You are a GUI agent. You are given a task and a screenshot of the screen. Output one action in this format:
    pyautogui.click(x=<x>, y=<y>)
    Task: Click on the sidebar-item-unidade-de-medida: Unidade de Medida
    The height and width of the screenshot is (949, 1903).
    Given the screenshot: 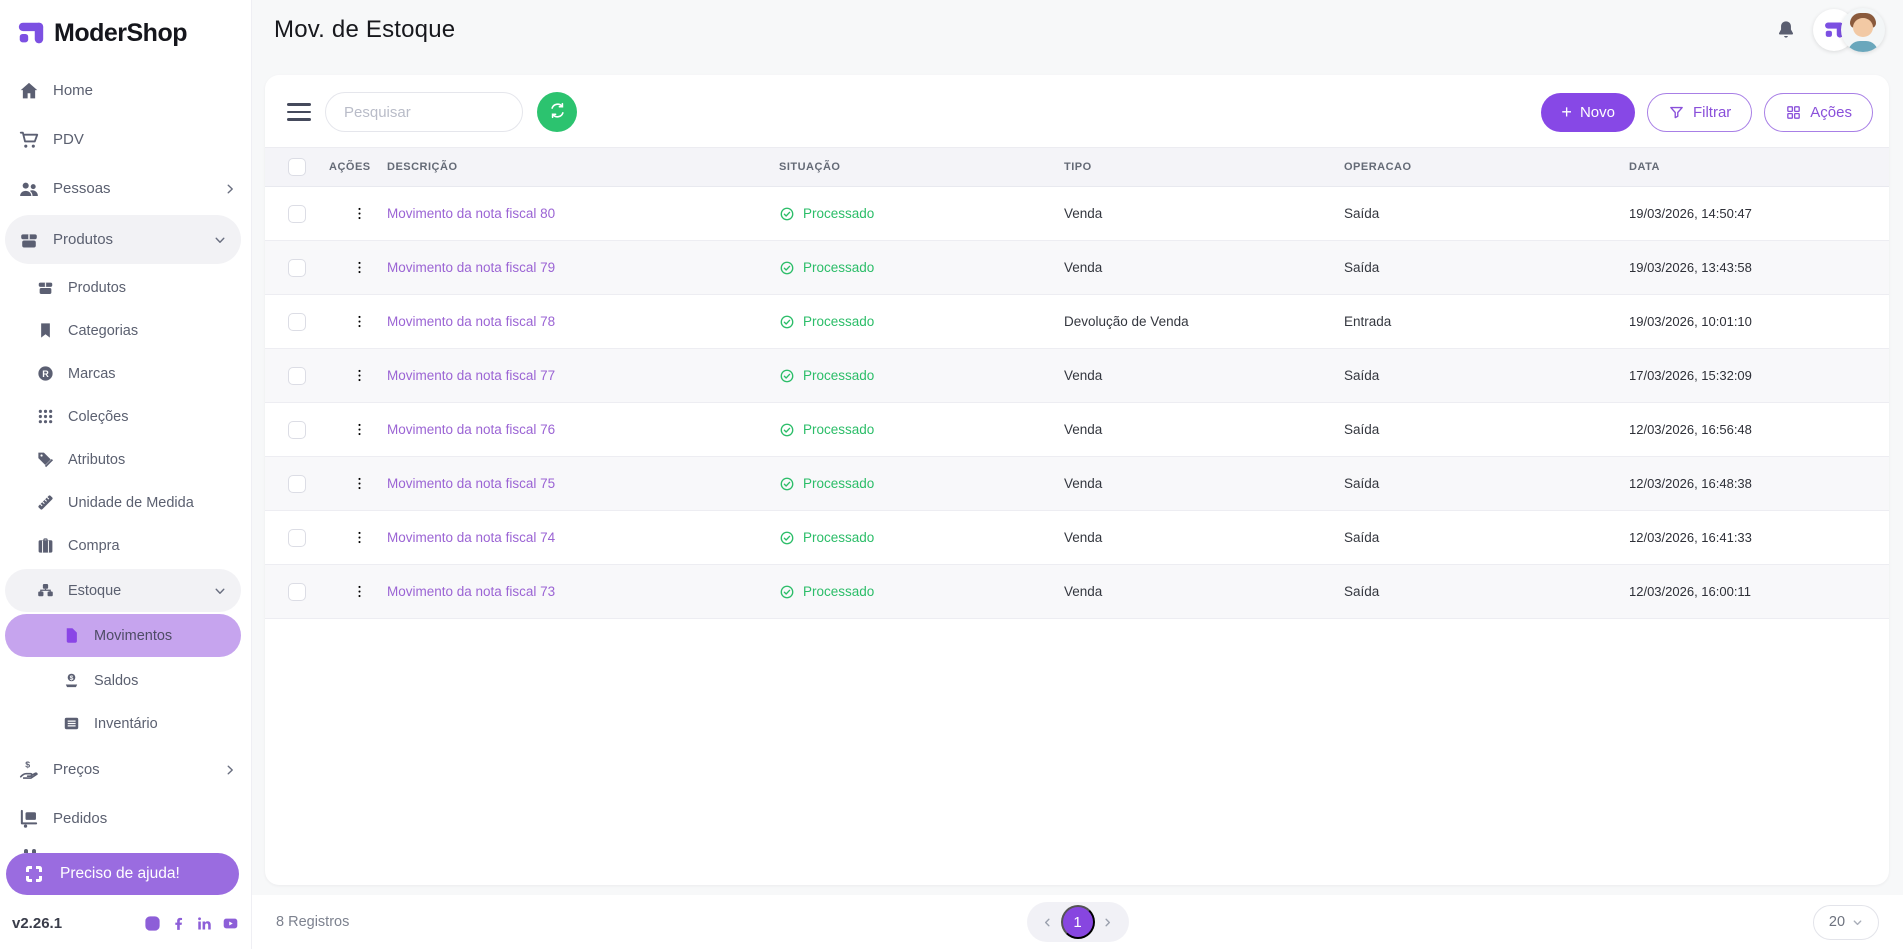 What is the action you would take?
    pyautogui.click(x=125, y=502)
    